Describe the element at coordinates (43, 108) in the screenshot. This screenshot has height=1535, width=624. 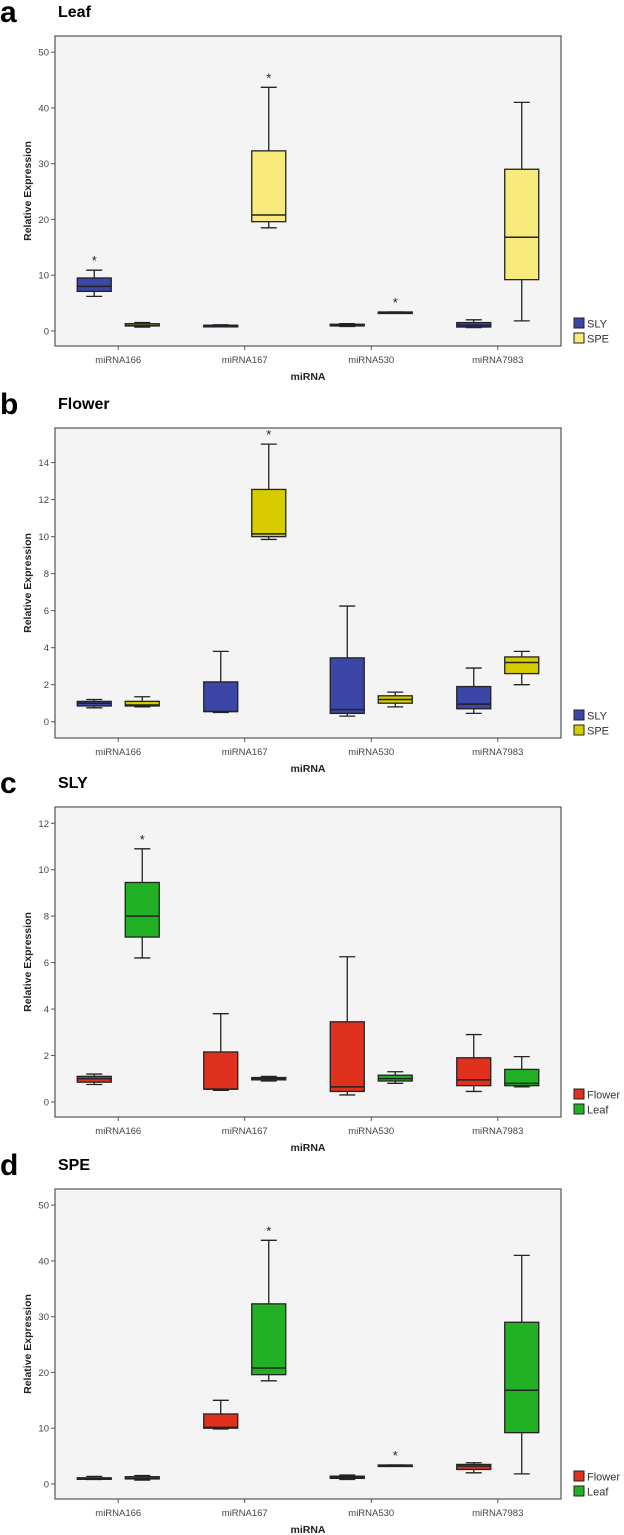
I see `y-tick-label: 40` at that location.